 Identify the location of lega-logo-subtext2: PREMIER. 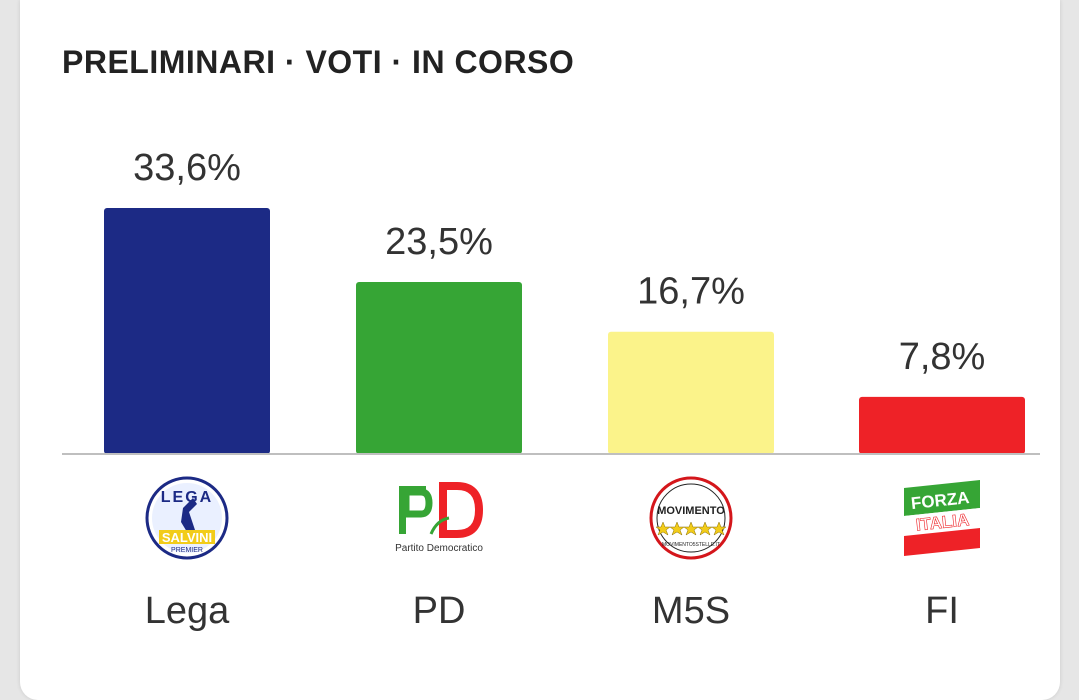
(187, 550).